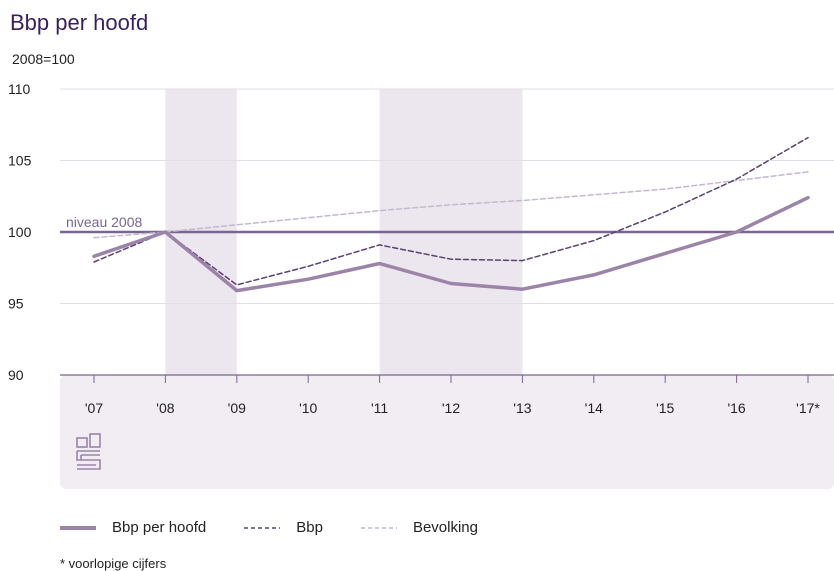  Describe the element at coordinates (19, 89) in the screenshot. I see `y-tick-label: 110` at that location.